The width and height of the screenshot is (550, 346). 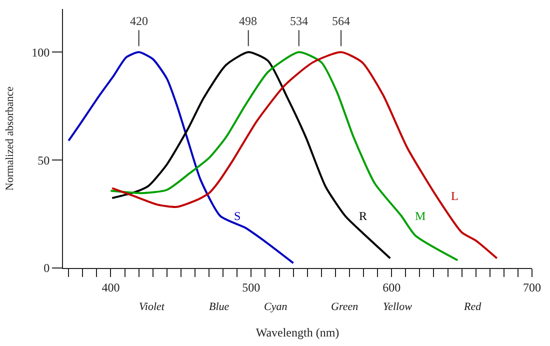 I want to click on text: Blue, so click(x=219, y=307).